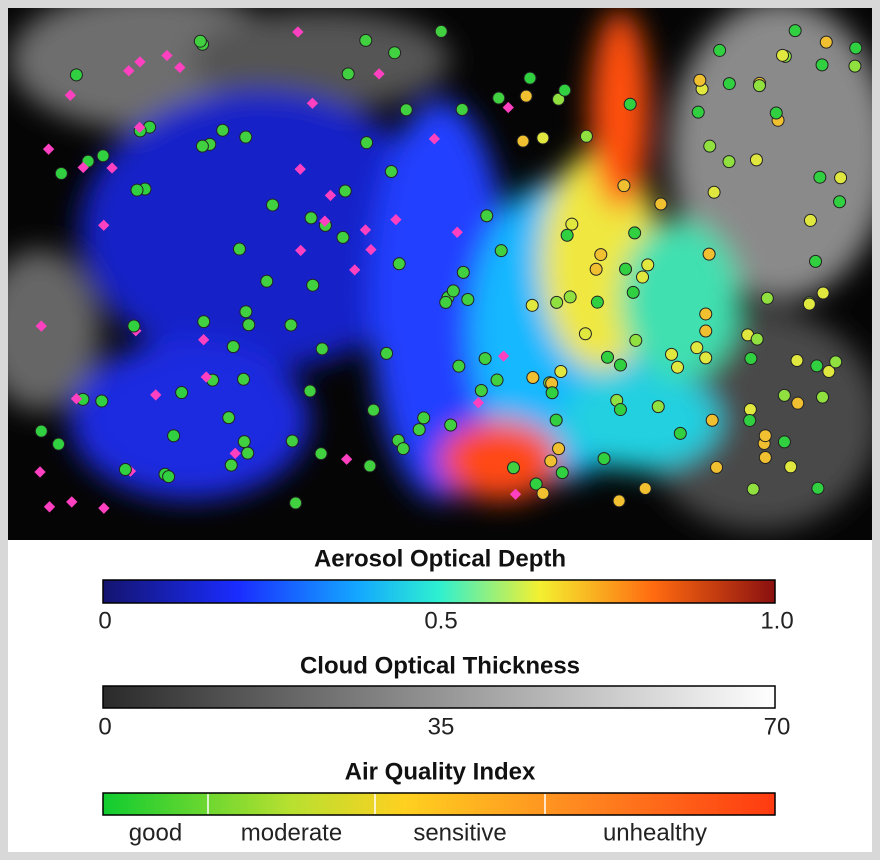 Image resolution: width=880 pixels, height=860 pixels. Describe the element at coordinates (440, 620) in the screenshot. I see `tick-label: 0.5` at that location.